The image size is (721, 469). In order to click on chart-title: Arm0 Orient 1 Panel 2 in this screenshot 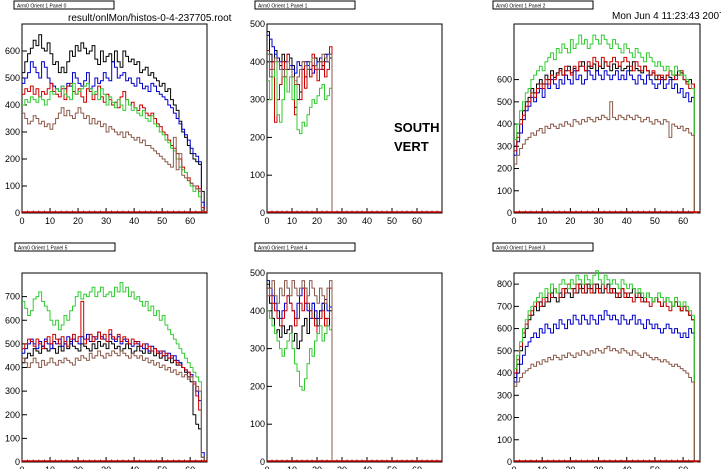, I will do `click(521, 7)`.